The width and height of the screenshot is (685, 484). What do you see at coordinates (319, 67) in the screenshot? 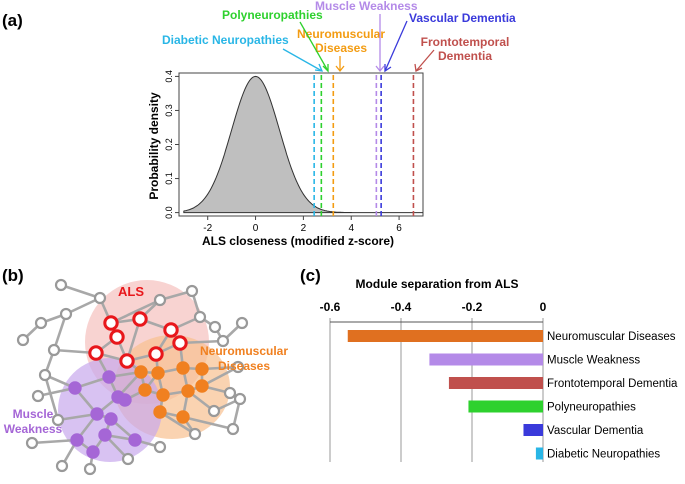
I see `arrowhead-diabetic-neuropathies` at bounding box center [319, 67].